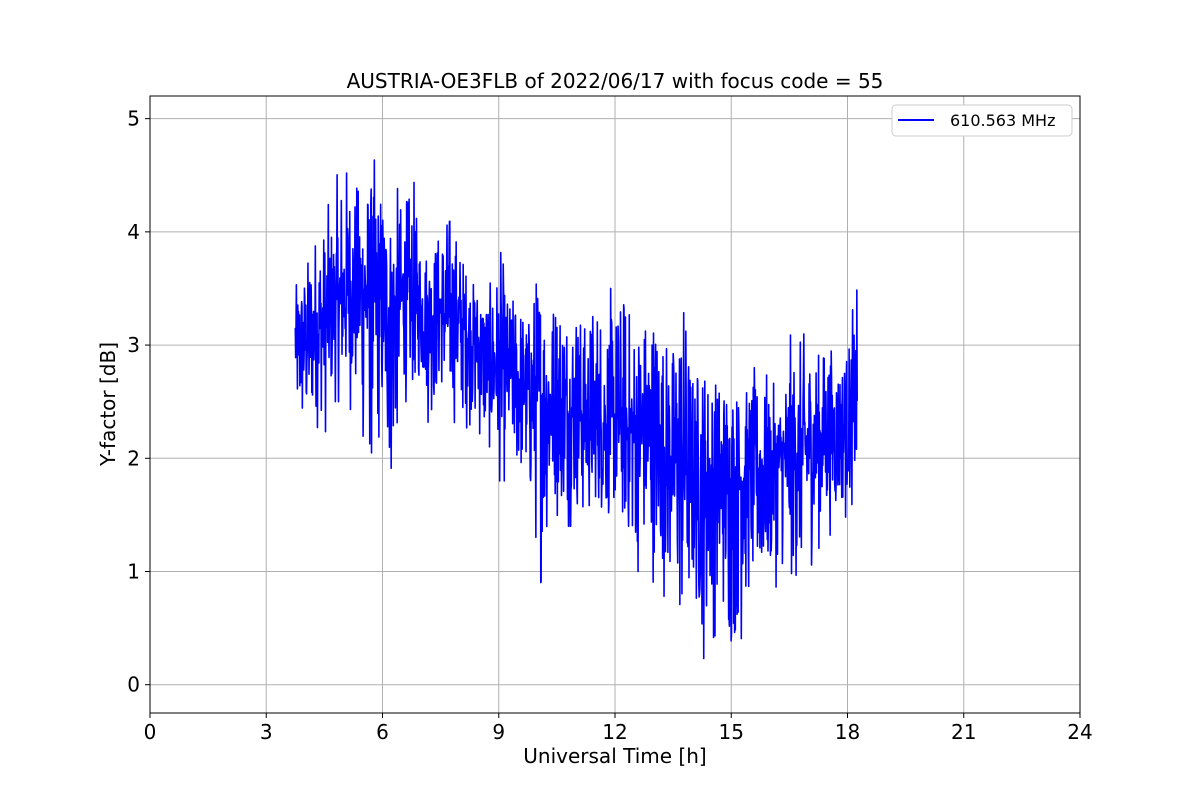  I want to click on x-tick-label: 18, so click(847, 732).